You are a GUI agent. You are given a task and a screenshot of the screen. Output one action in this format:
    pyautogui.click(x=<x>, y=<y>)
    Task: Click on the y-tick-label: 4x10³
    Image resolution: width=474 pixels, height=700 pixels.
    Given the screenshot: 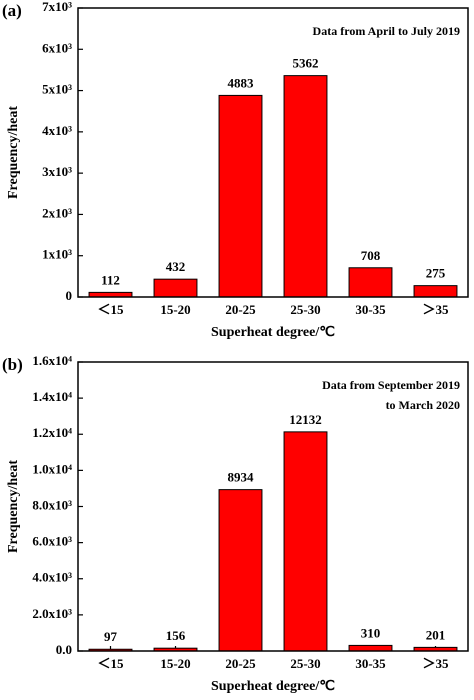 What is the action you would take?
    pyautogui.click(x=57, y=130)
    